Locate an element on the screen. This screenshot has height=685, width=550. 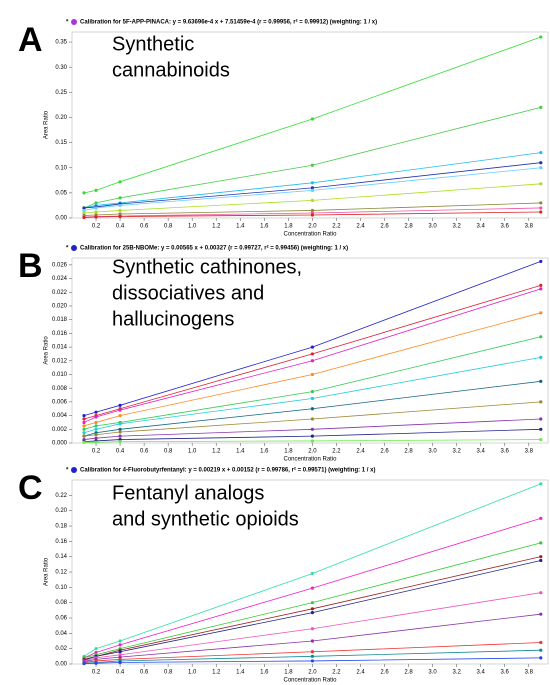
y-tick-label: 0.14 is located at coordinates (61, 557).